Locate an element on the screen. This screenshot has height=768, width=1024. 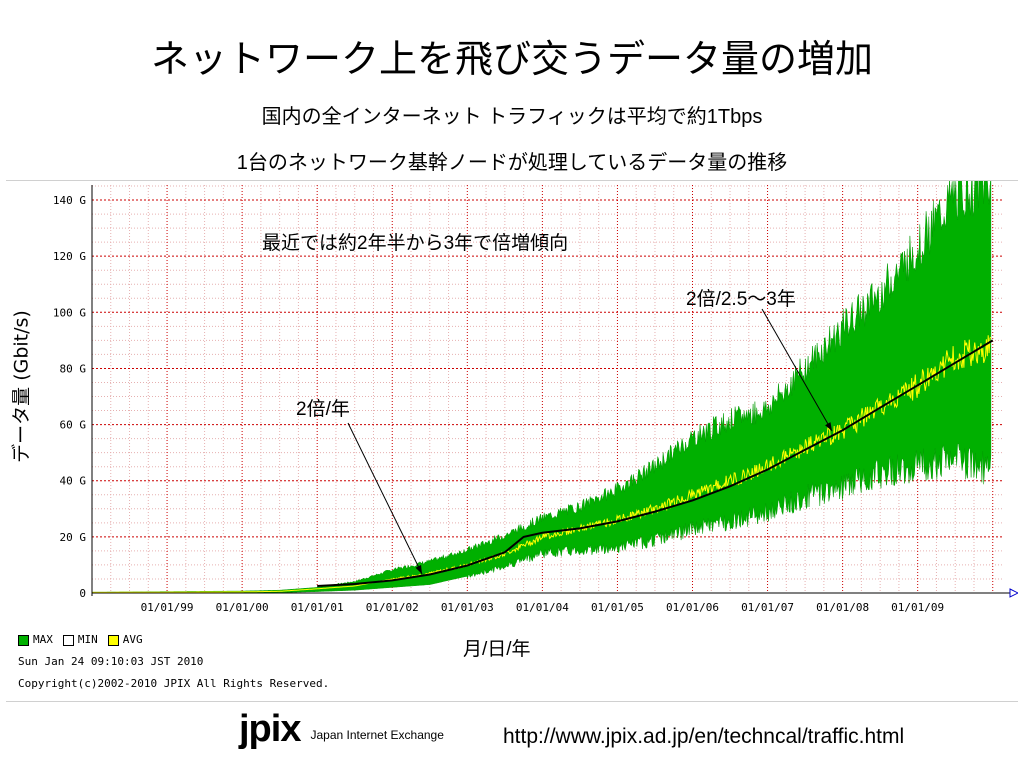
legend-max-label: MAX is located at coordinates (43, 639).